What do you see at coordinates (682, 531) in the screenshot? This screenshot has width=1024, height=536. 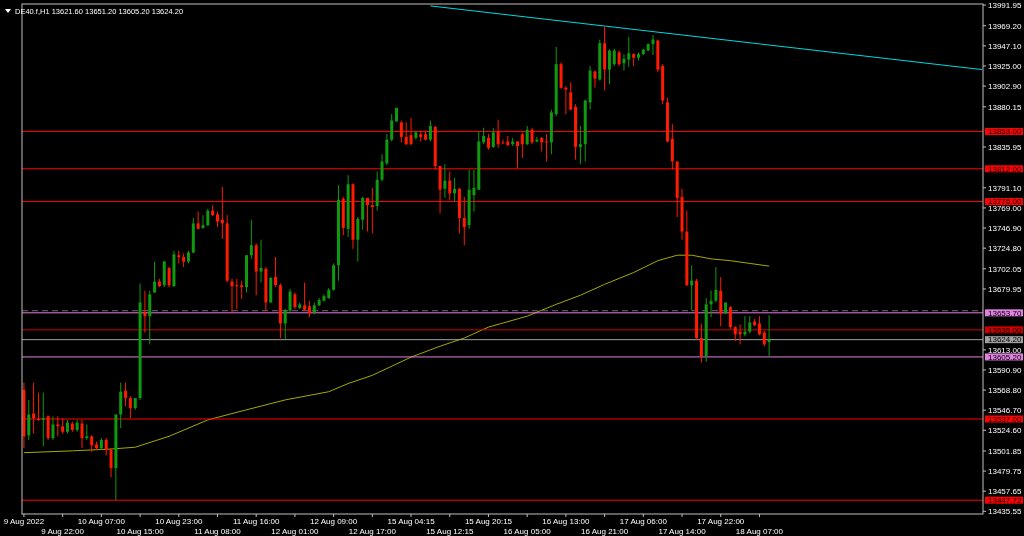 I see `x-tick-label: 17 Aug 14:00` at bounding box center [682, 531].